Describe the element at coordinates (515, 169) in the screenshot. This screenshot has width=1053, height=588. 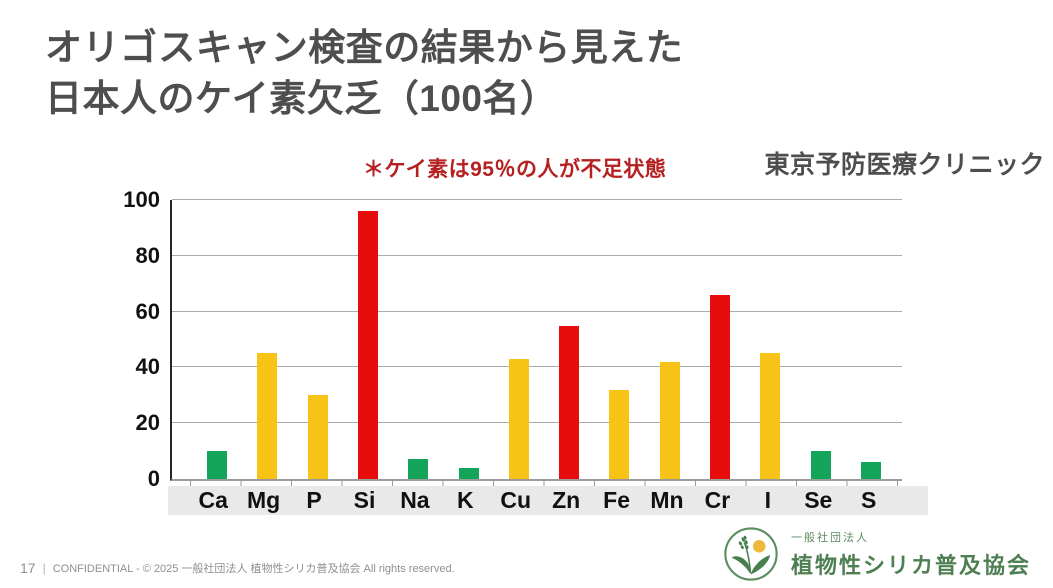
I see `chart-annotation: ＊ケイ素は95％の人が不足状態` at that location.